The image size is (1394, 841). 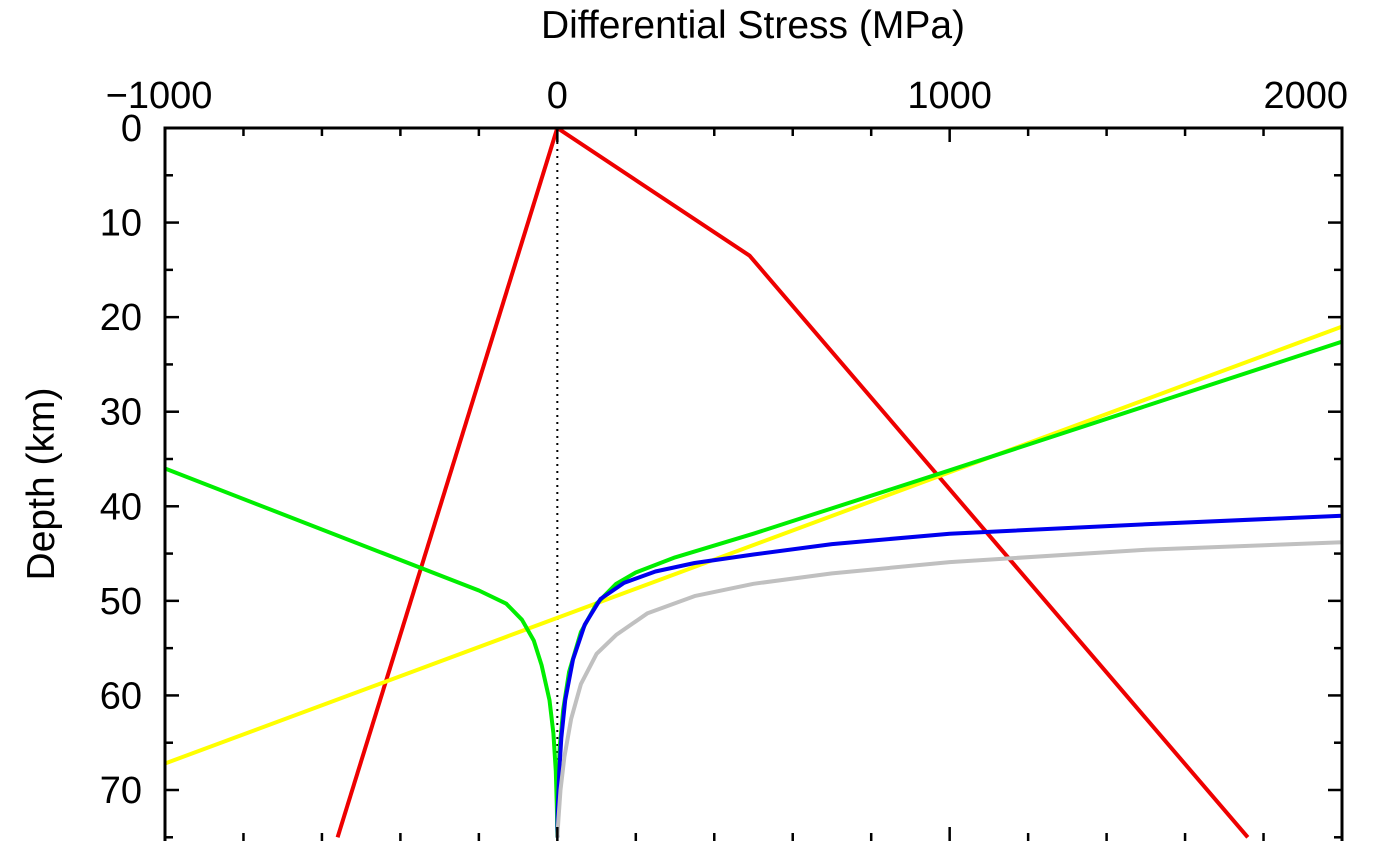 I want to click on x-tick-label: 1000, so click(x=949, y=96).